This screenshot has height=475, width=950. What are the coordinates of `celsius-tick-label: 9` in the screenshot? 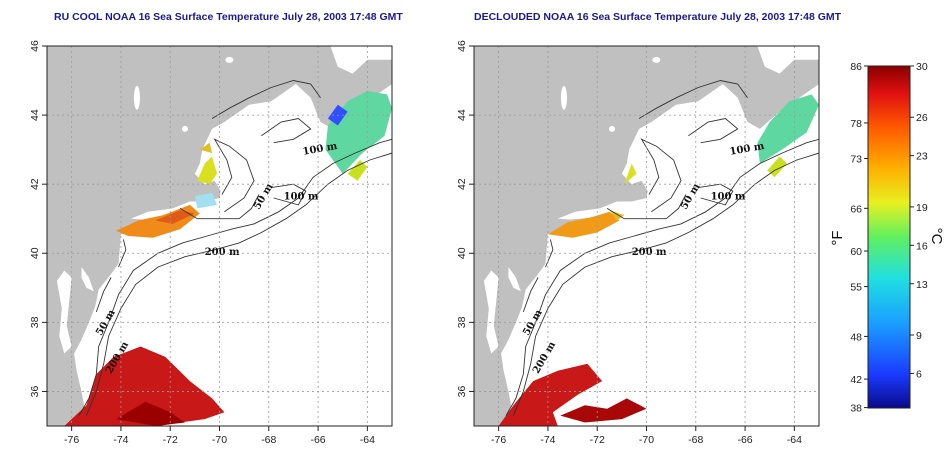 It's located at (919, 336).